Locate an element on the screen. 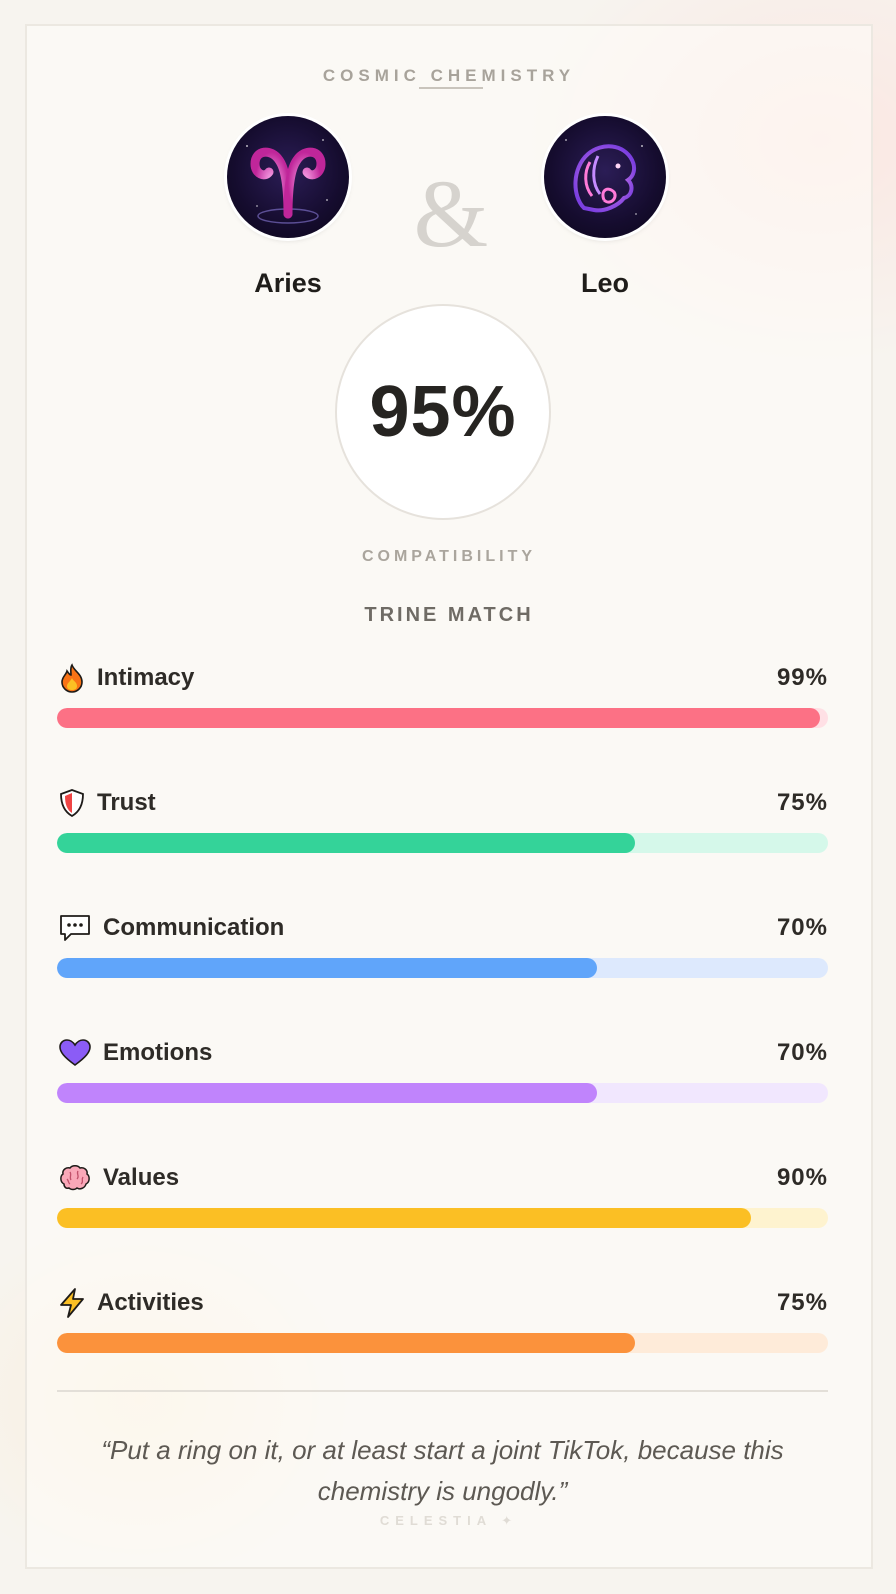 The height and width of the screenshot is (1594, 896). sign-aries: Aries is located at coordinates (288, 207).